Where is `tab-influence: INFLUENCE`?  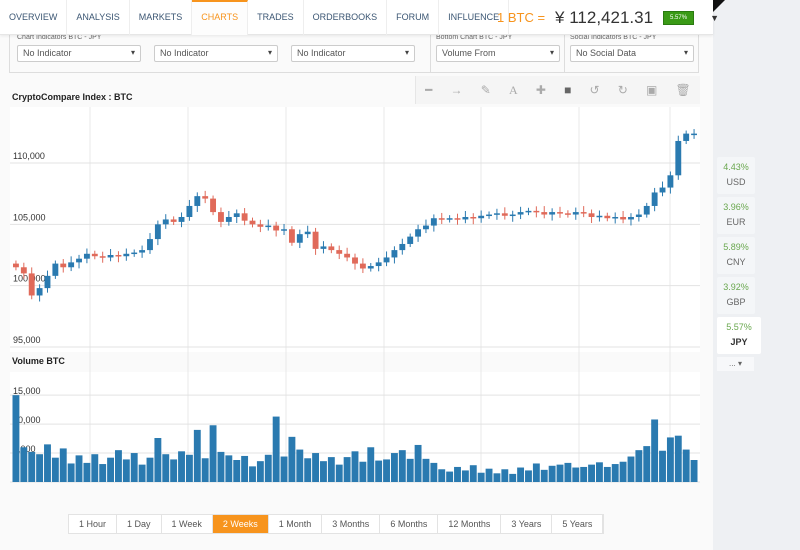 tab-influence: INFLUENCE is located at coordinates (474, 17).